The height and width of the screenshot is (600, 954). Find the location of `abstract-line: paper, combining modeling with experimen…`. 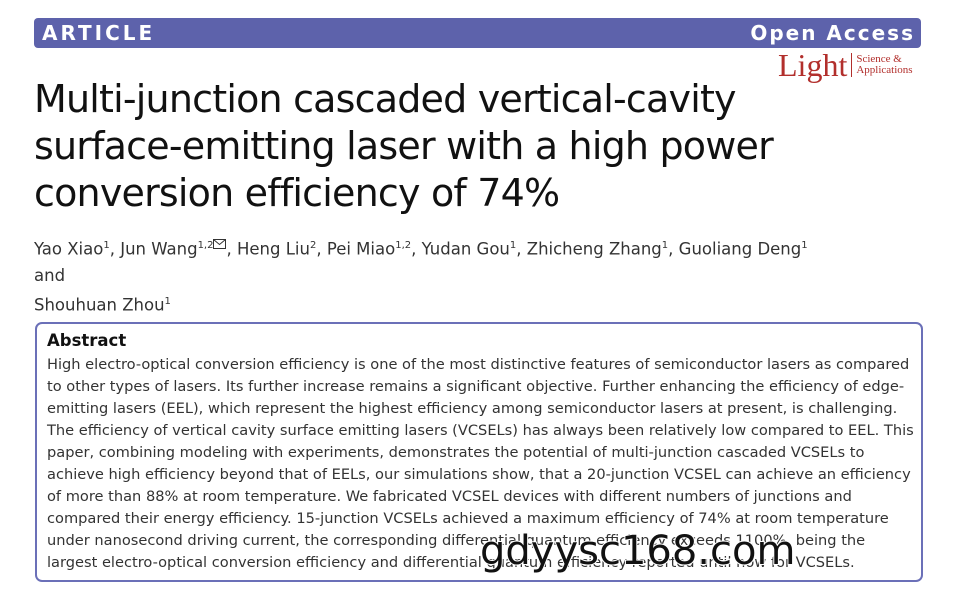

abstract-line: paper, combining modeling with experimen… is located at coordinates (456, 452).